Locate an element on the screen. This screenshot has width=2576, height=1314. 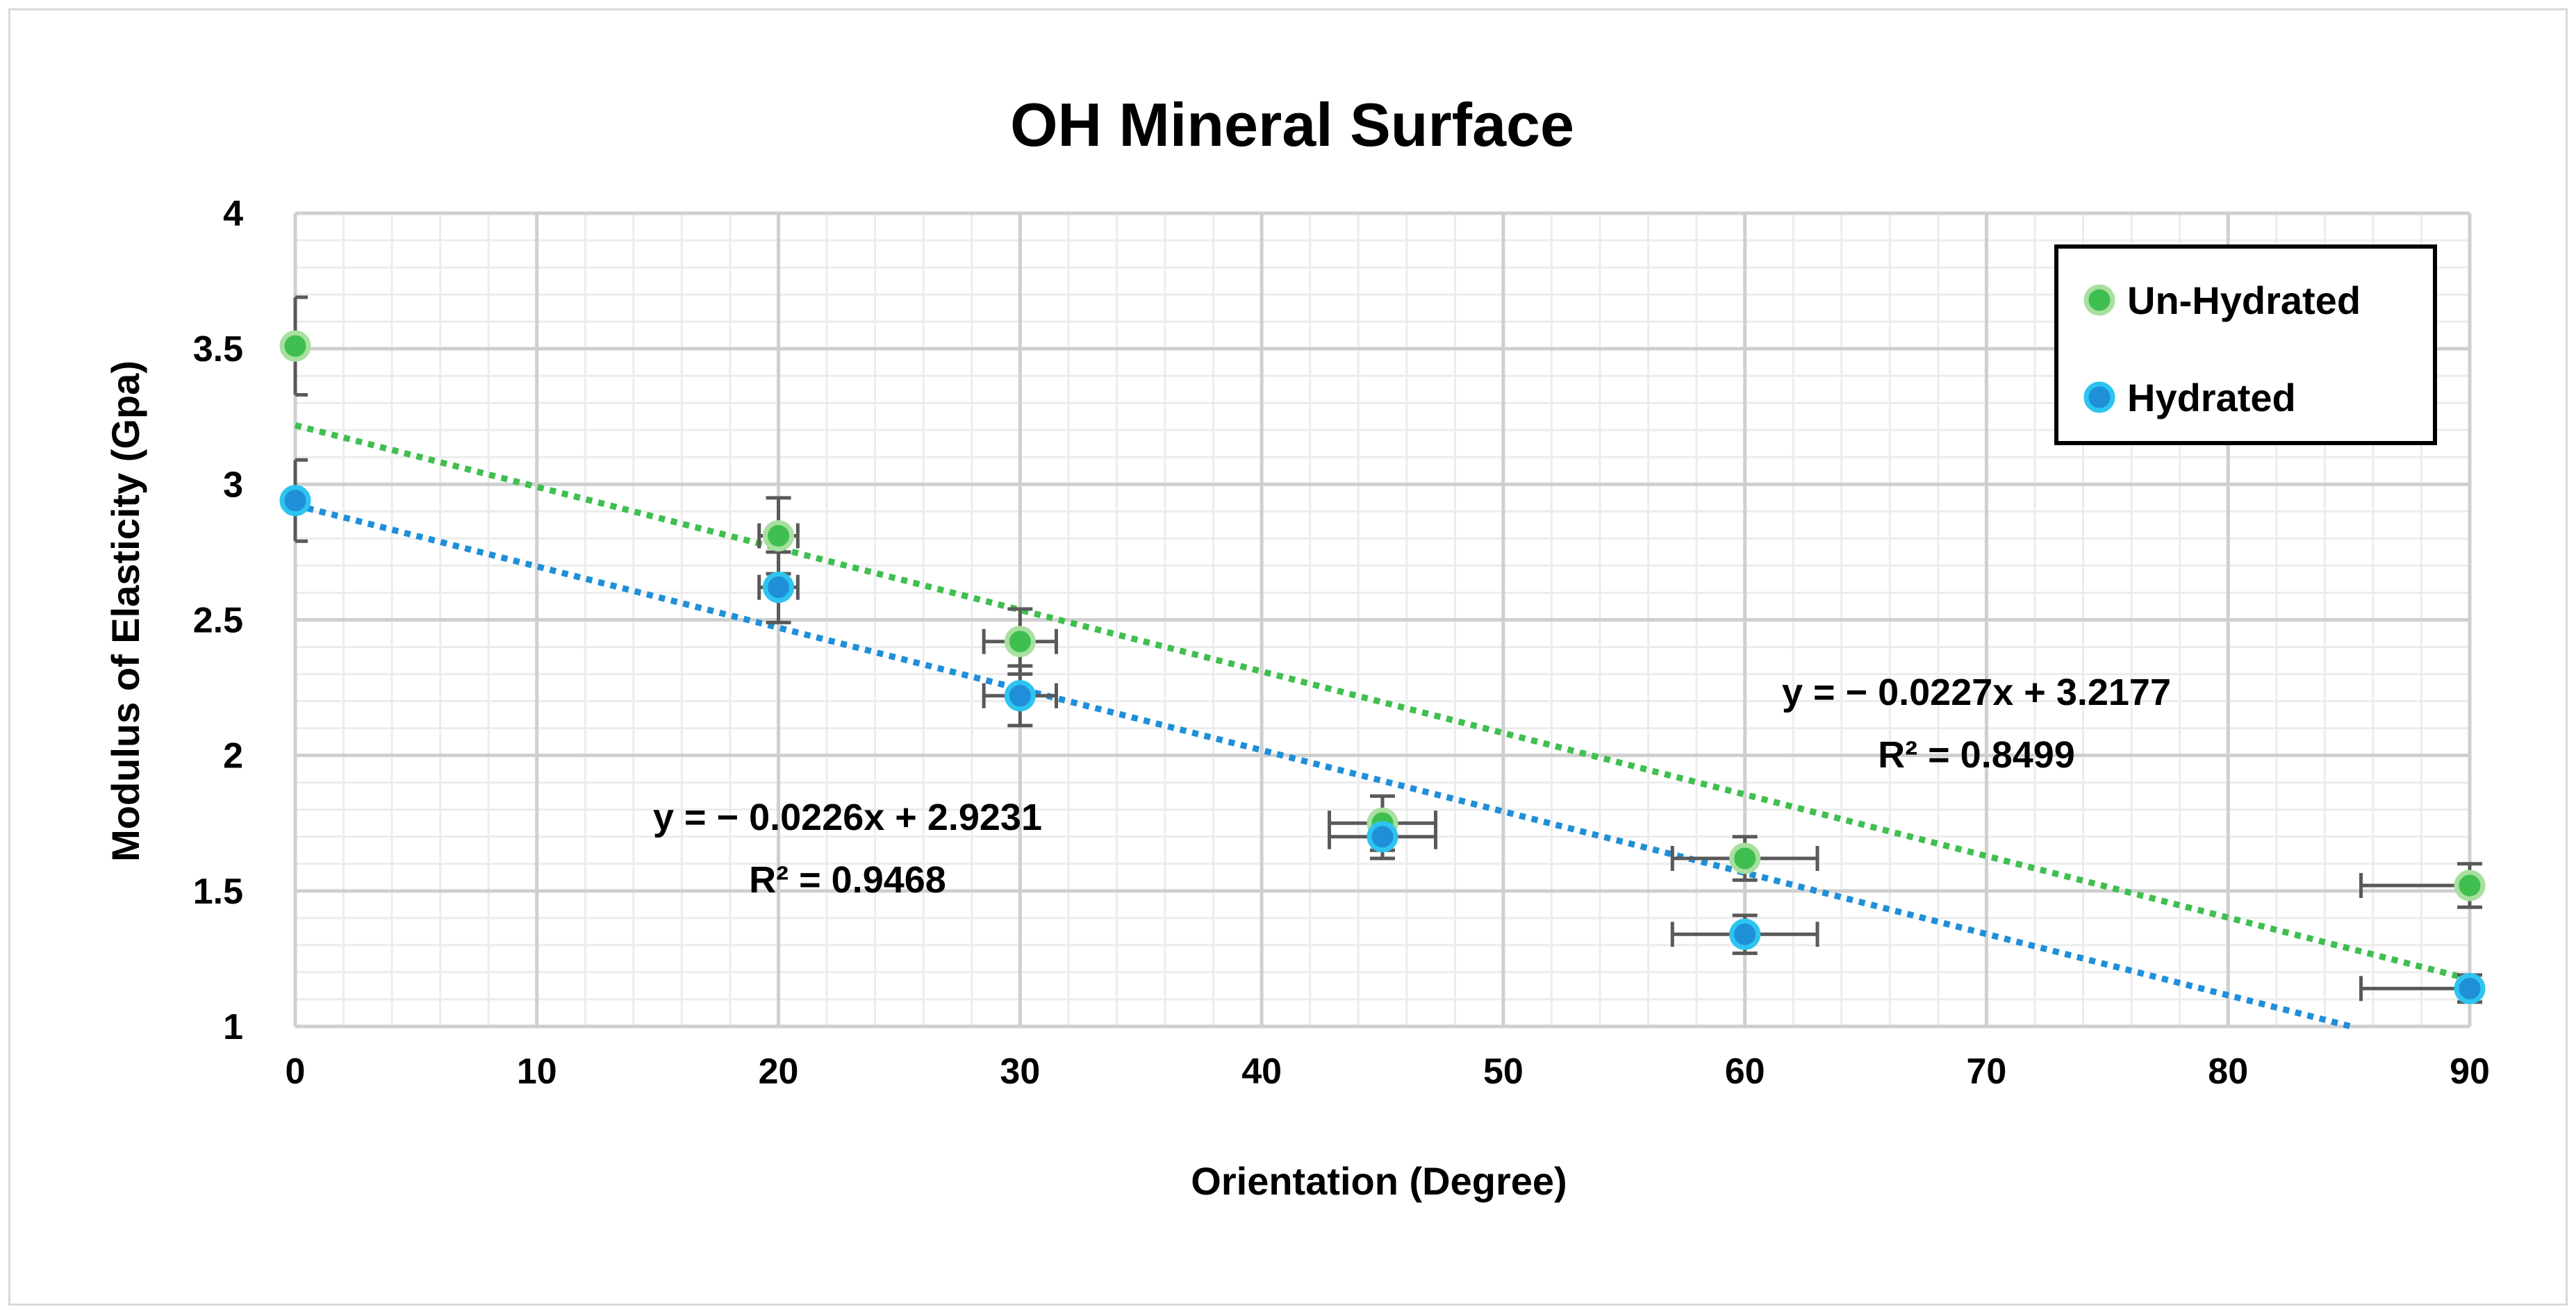
y-tick-label: 4 is located at coordinates (233, 214).